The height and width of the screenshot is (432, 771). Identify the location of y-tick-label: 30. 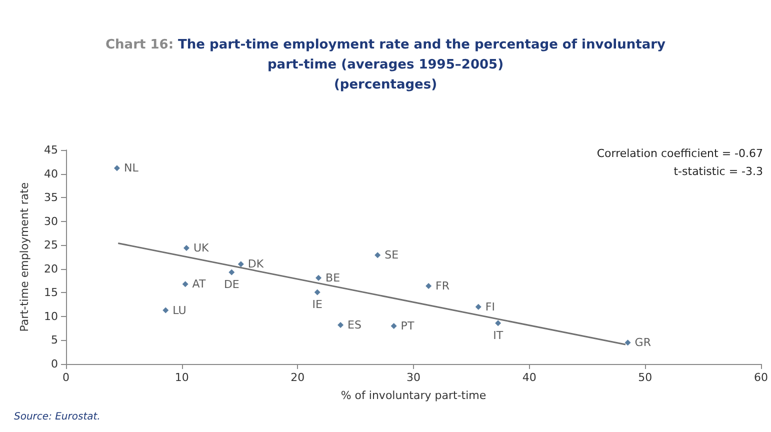
(51, 221).